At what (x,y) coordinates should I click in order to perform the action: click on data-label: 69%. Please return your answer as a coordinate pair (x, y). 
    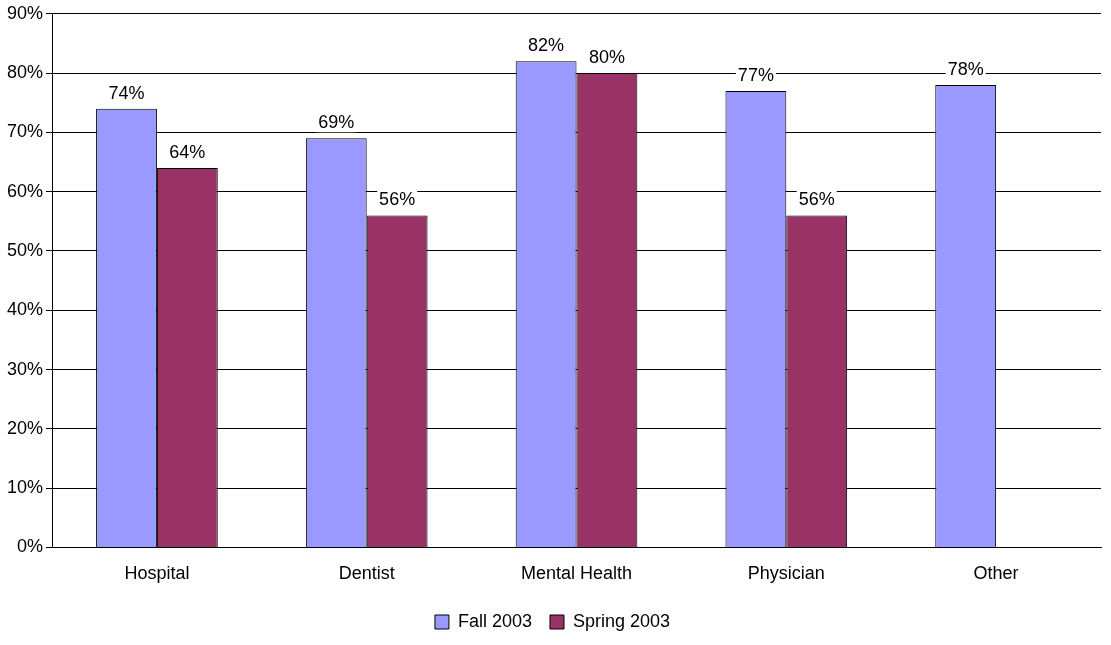
    Looking at the image, I should click on (336, 122).